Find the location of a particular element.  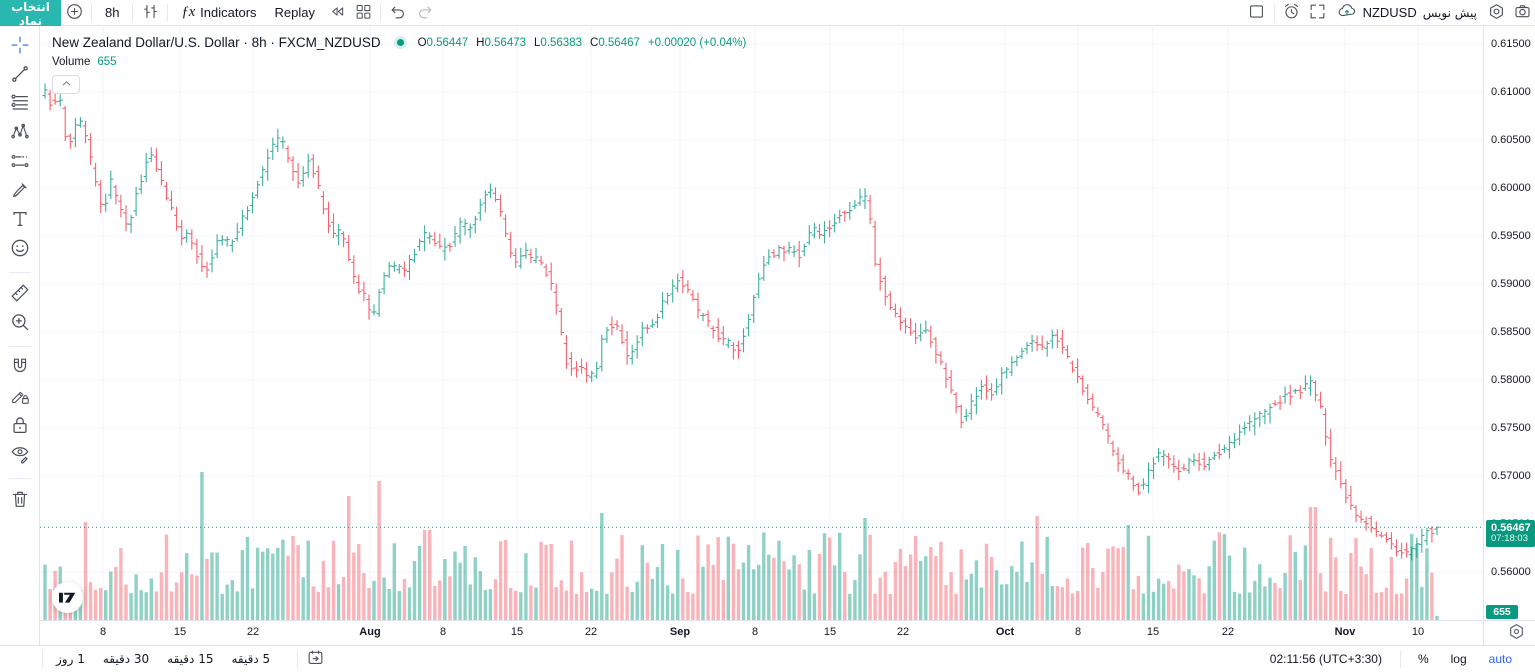

padlock-icon is located at coordinates (20, 426).